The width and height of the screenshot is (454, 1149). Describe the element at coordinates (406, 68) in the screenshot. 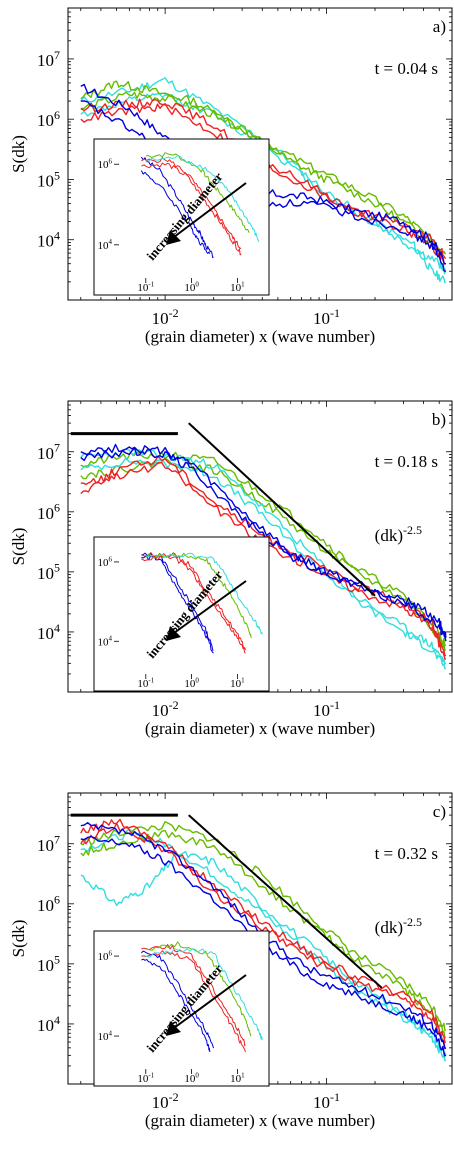

I see `time-label: t = 0.04 s` at that location.